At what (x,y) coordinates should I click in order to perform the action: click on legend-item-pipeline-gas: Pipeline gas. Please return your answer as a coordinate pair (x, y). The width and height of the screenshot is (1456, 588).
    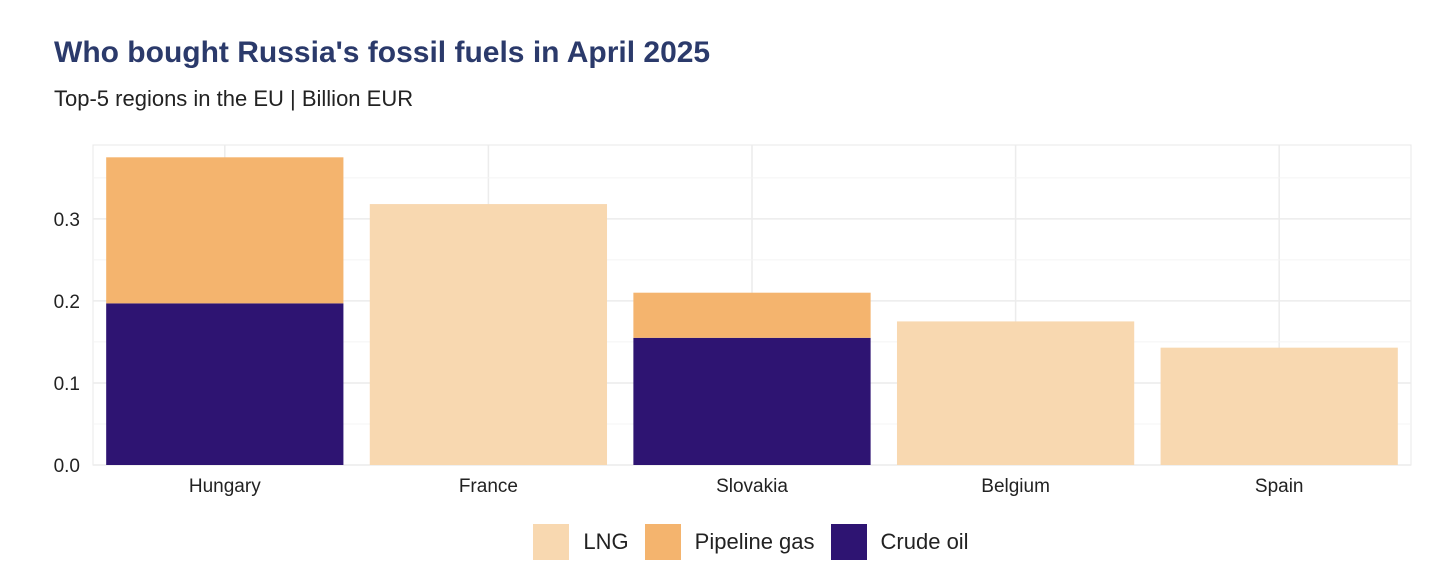
    Looking at the image, I should click on (729, 542).